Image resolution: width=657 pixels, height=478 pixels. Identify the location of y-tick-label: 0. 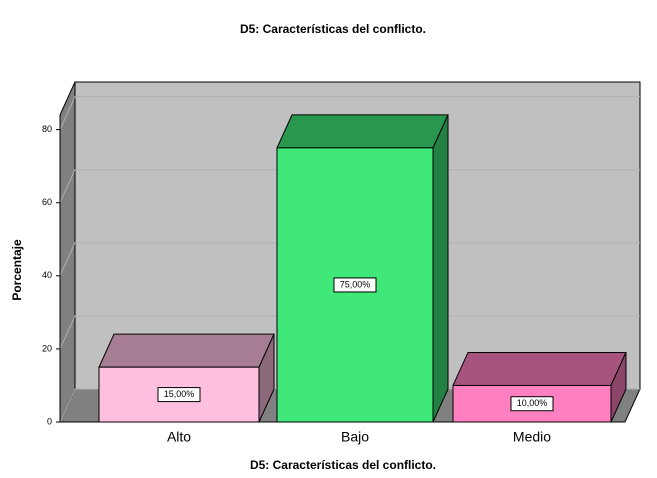
(49, 421).